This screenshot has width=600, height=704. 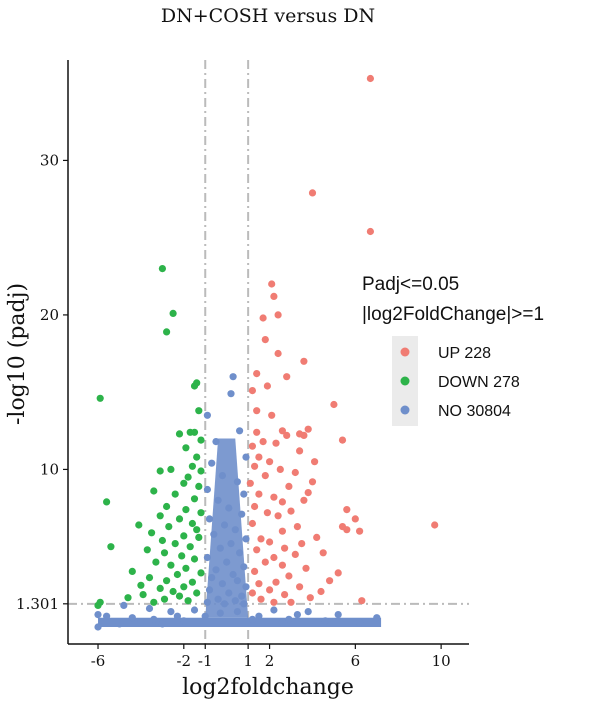 What do you see at coordinates (248, 661) in the screenshot?
I see `x-tick-label-3: 1` at bounding box center [248, 661].